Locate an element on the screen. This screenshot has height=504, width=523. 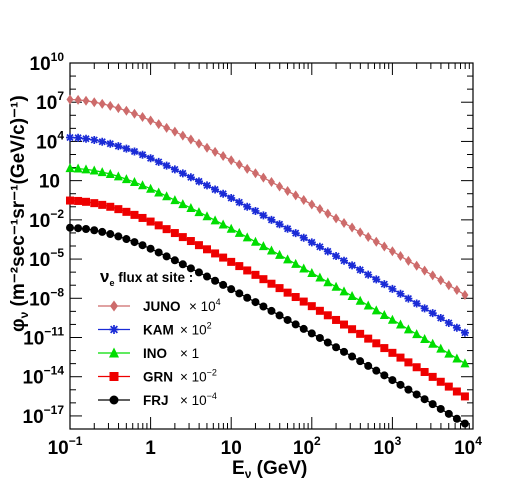
x-tick-label: 1 is located at coordinates (150, 448).